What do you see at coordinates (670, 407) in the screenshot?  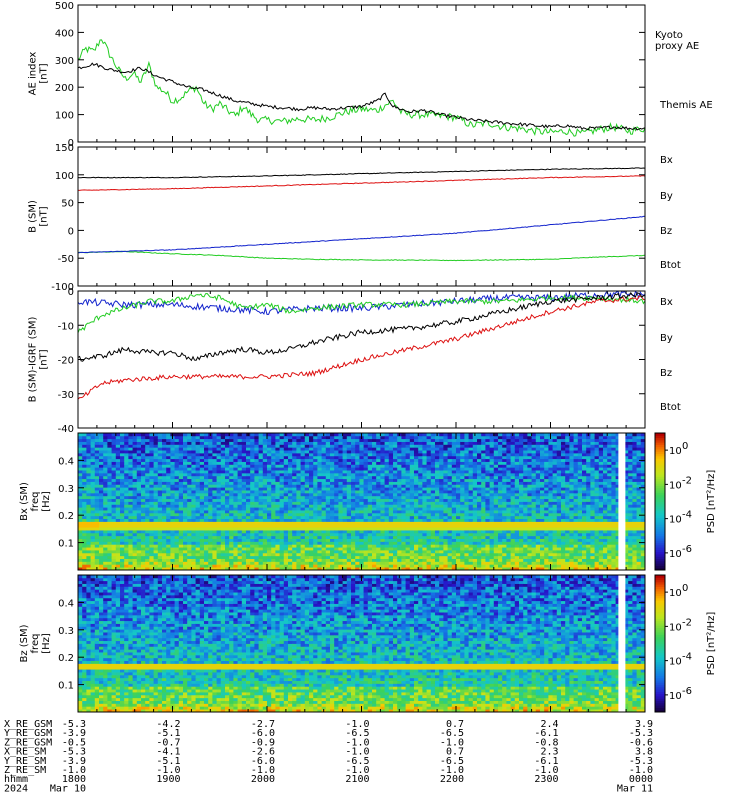 I see `legend-label: Btot` at bounding box center [670, 407].